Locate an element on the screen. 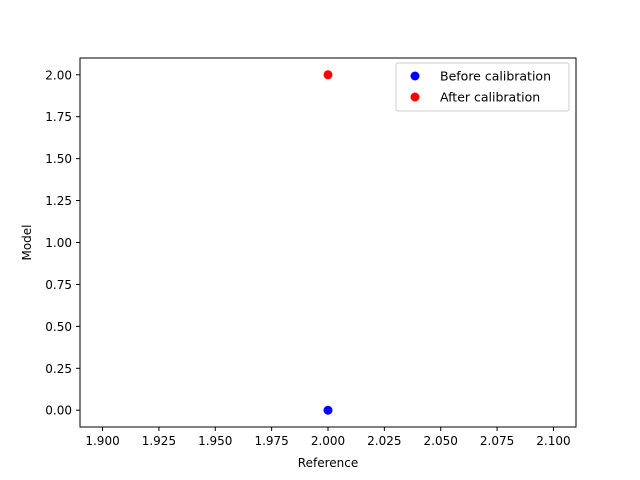  legend: Before calibration After calibration is located at coordinates (482, 87).